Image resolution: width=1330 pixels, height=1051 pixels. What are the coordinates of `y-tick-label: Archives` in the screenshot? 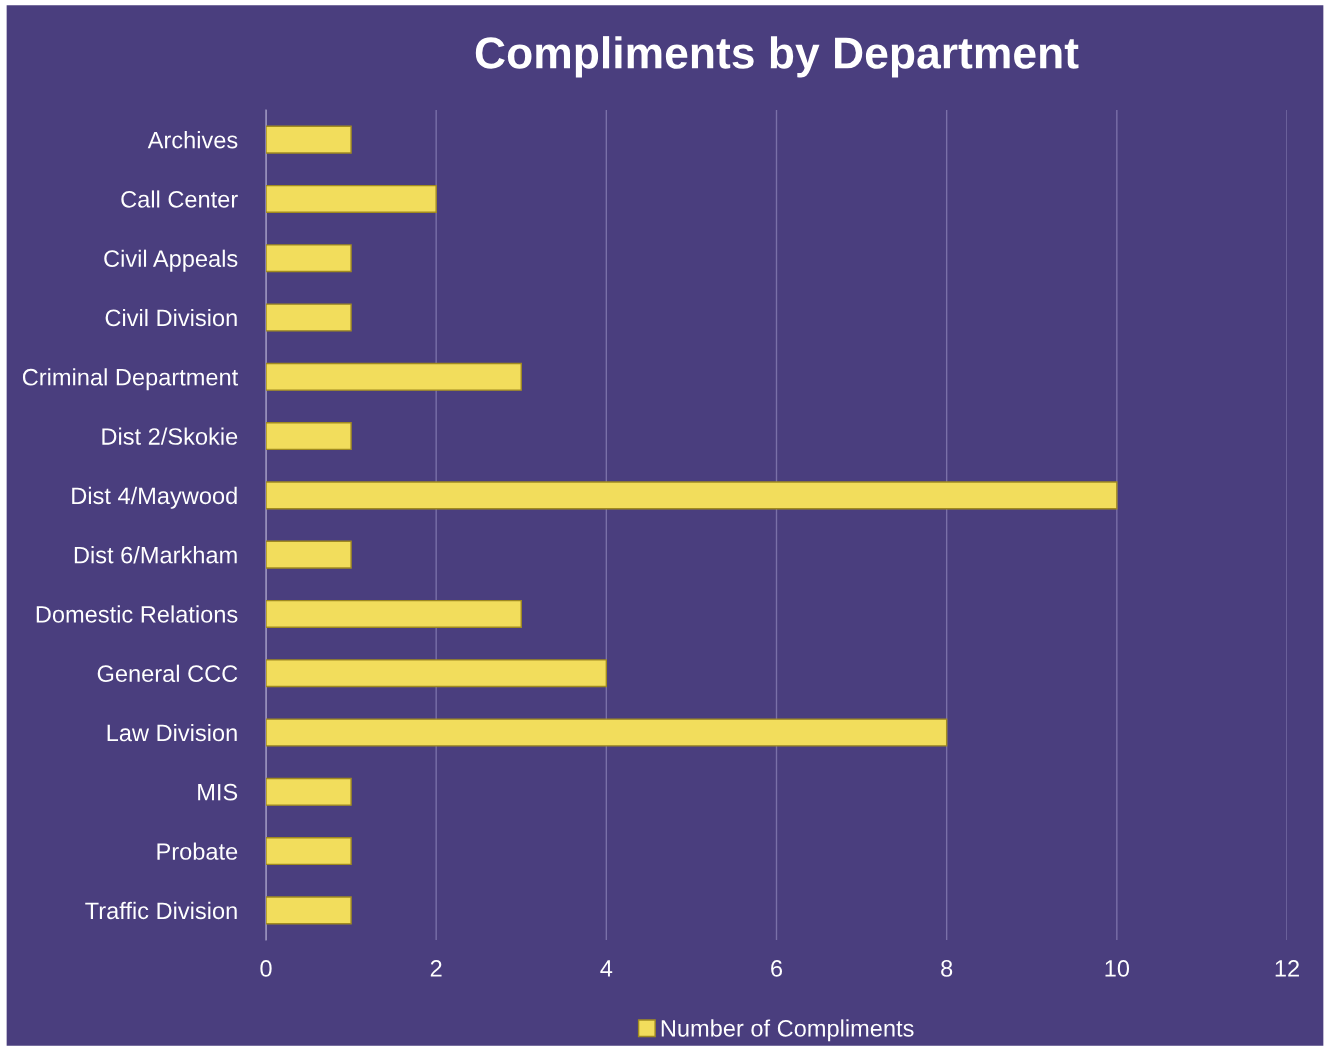 It's located at (192, 140).